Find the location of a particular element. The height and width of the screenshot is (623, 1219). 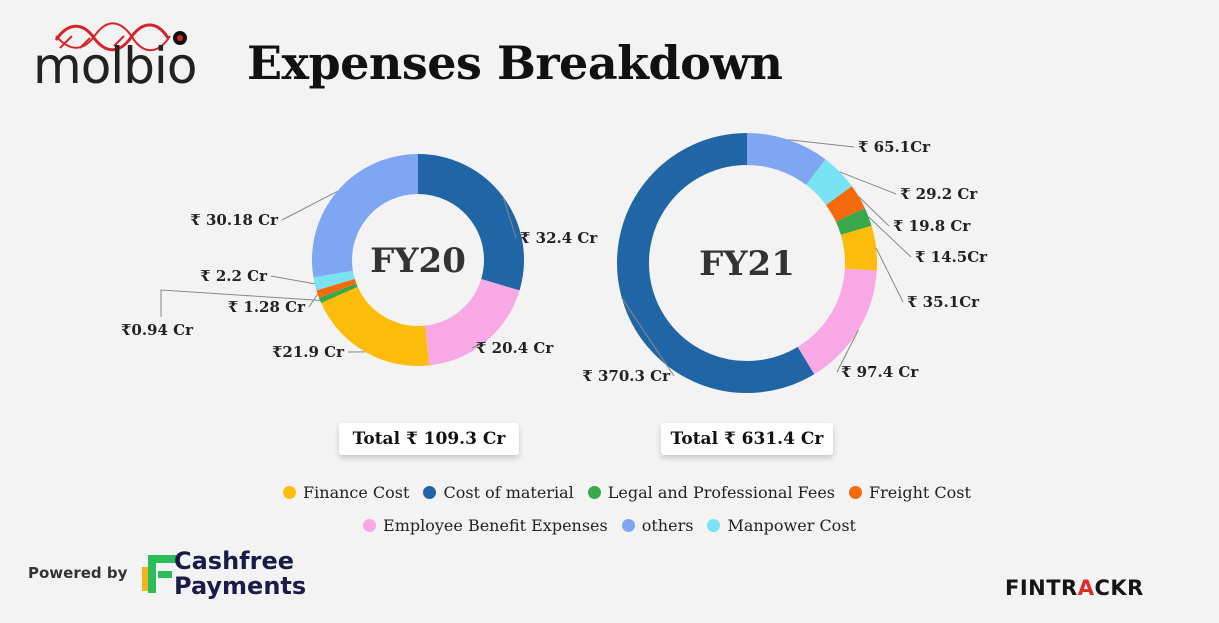

fintrackr-logo: FINTRACKR is located at coordinates (1074, 588).